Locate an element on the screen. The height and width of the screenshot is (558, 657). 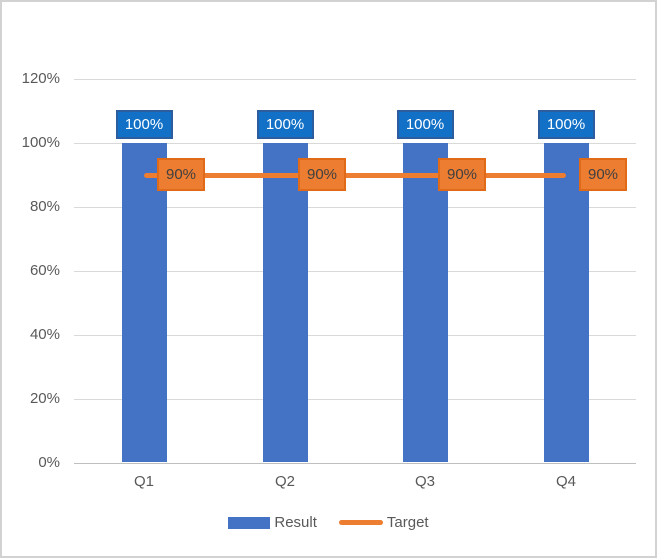
legend-label-result: Result is located at coordinates (295, 522).